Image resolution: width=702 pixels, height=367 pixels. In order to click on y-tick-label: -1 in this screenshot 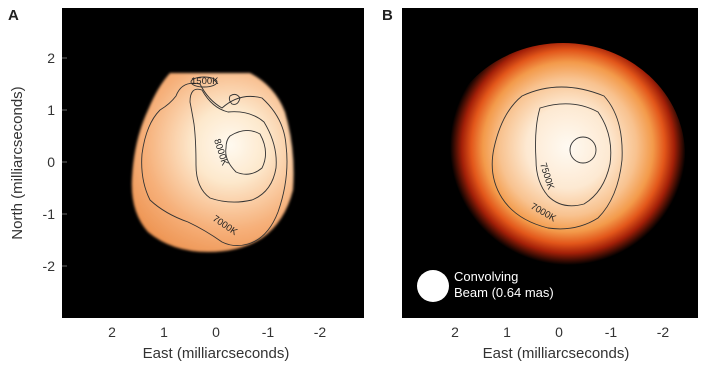, I will do `click(49, 214)`.